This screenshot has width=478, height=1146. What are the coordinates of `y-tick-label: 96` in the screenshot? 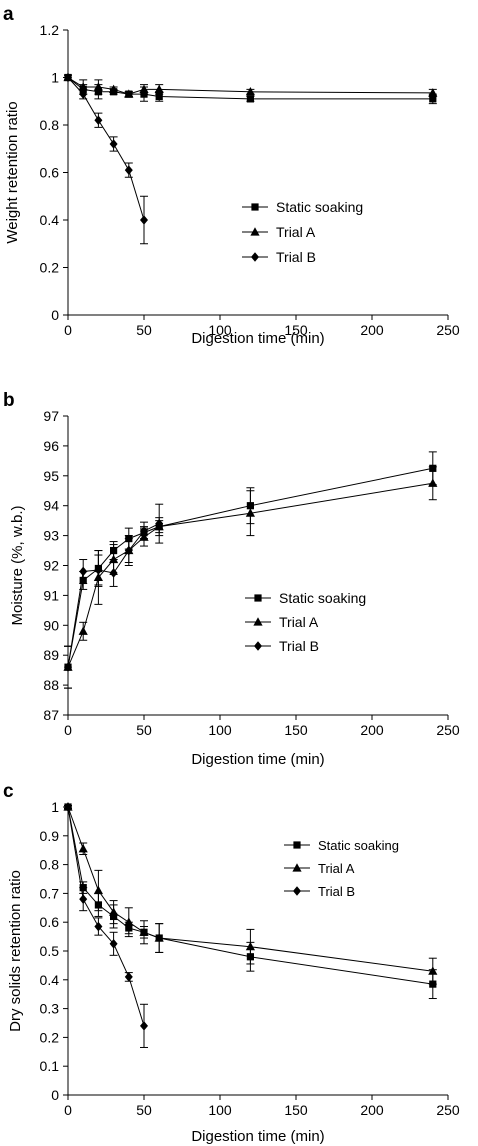 It's located at (51, 446).